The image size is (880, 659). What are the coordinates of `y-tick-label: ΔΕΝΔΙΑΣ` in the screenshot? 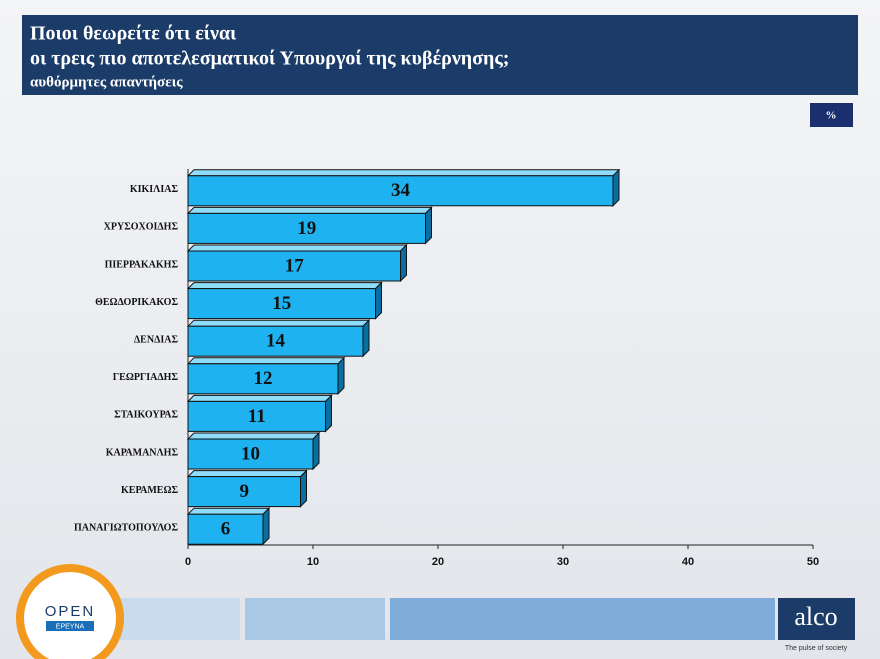 It's located at (156, 339).